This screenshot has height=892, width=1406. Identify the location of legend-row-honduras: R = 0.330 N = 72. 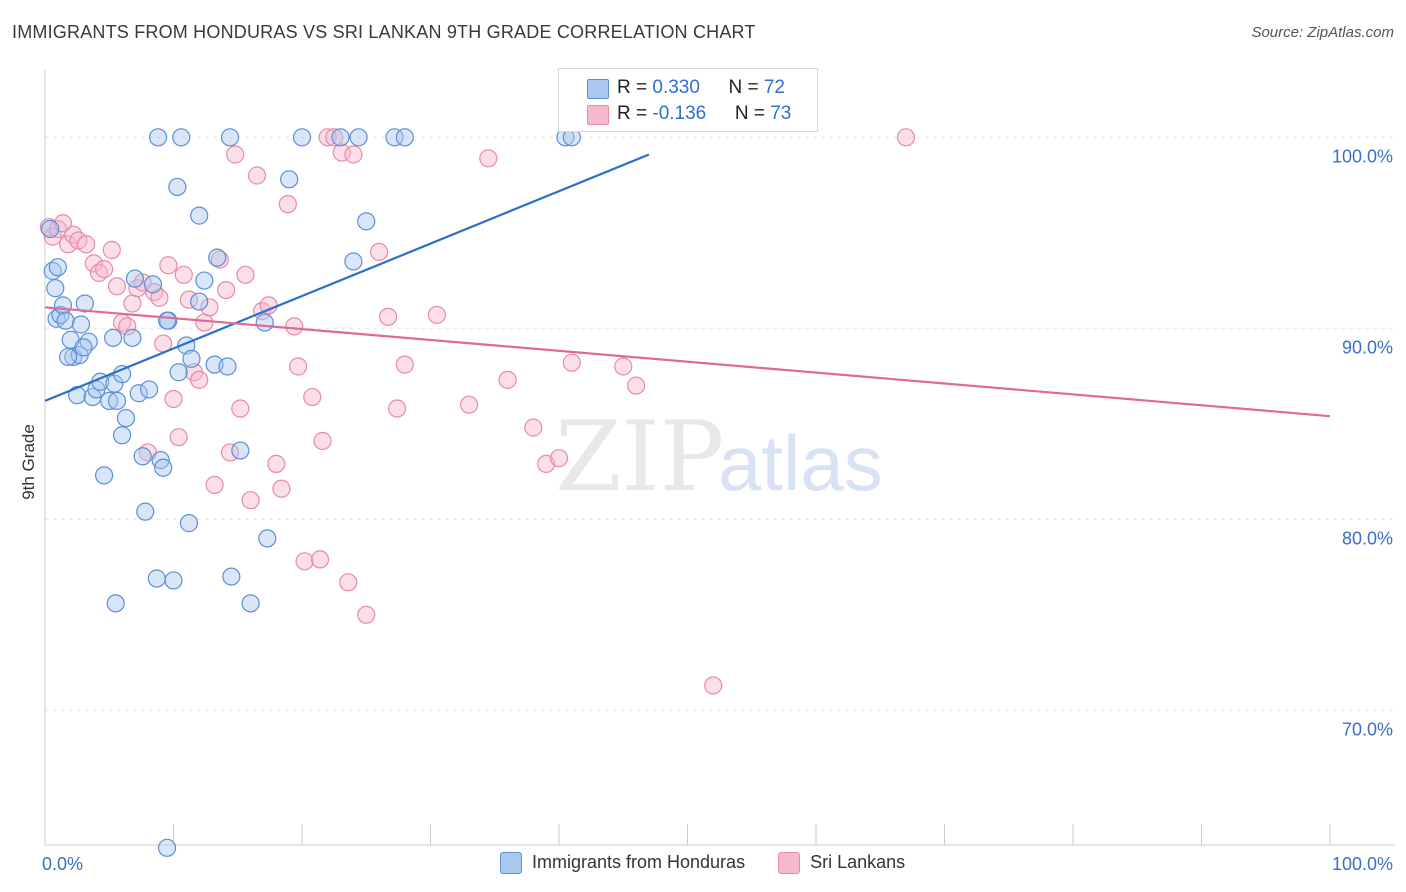
(701, 88).